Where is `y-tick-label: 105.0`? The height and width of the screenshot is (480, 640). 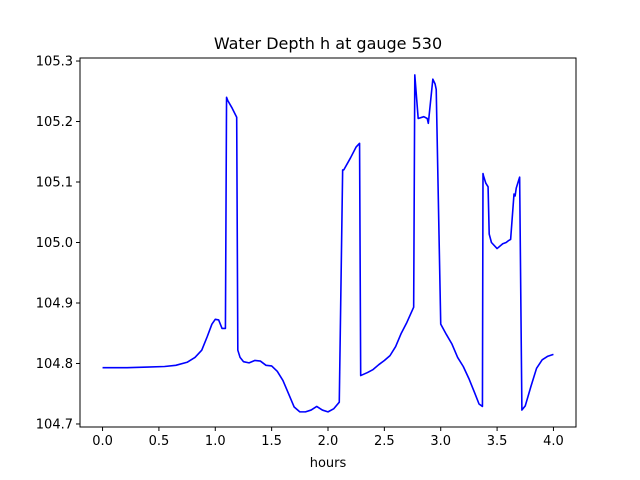
y-tick-label: 105.0 is located at coordinates (54, 243).